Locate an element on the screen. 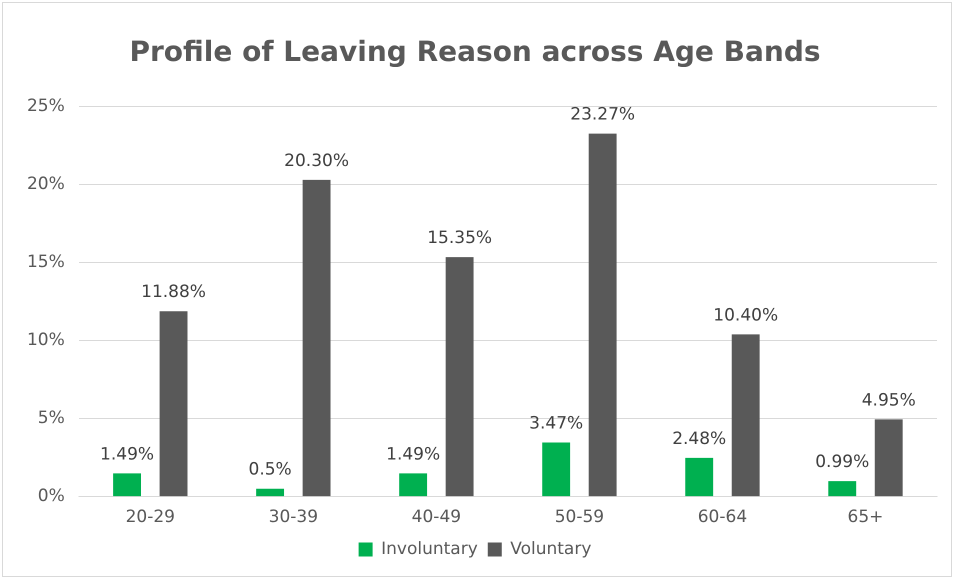 The height and width of the screenshot is (579, 954). chart-title: Profile of Leaving Reason across Age Bands is located at coordinates (475, 51).